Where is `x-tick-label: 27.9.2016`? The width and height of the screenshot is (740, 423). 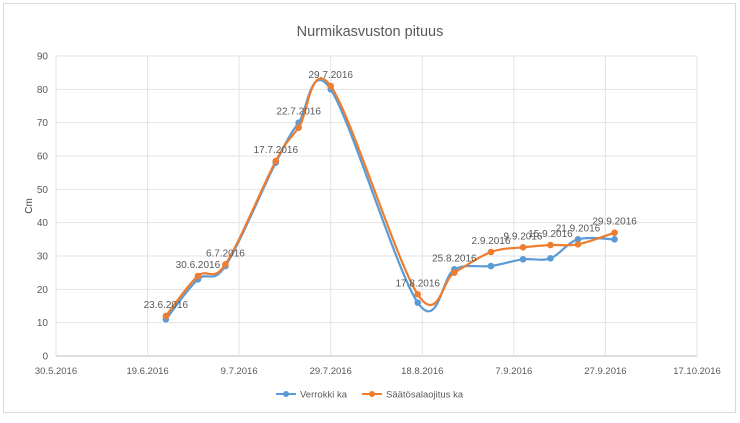 x-tick-label: 27.9.2016 is located at coordinates (605, 371).